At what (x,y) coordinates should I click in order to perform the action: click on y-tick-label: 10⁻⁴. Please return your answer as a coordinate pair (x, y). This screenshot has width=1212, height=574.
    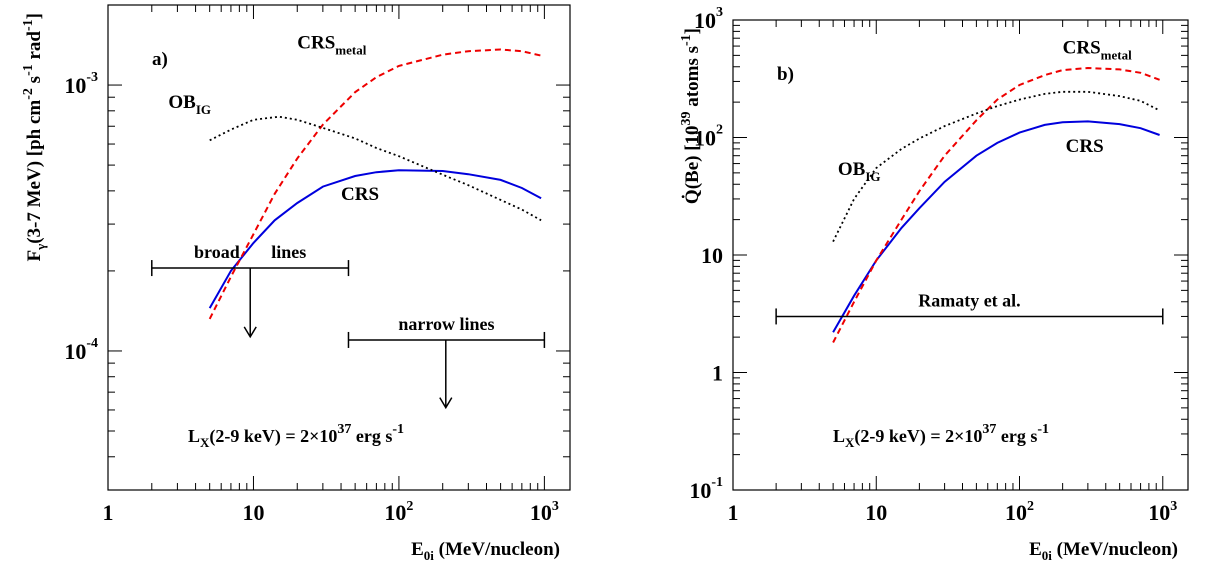
    Looking at the image, I should click on (81, 350).